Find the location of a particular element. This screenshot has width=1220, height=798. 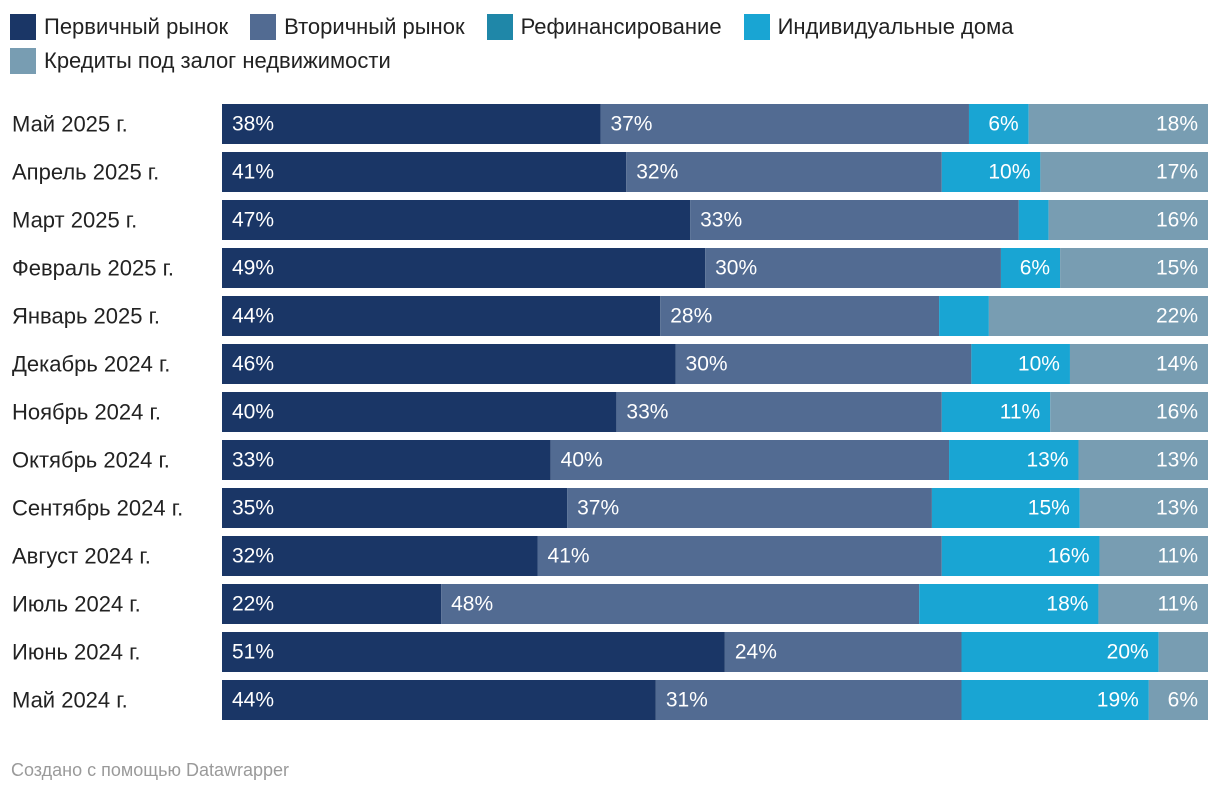

data-label-houses: 11% is located at coordinates (1020, 412).